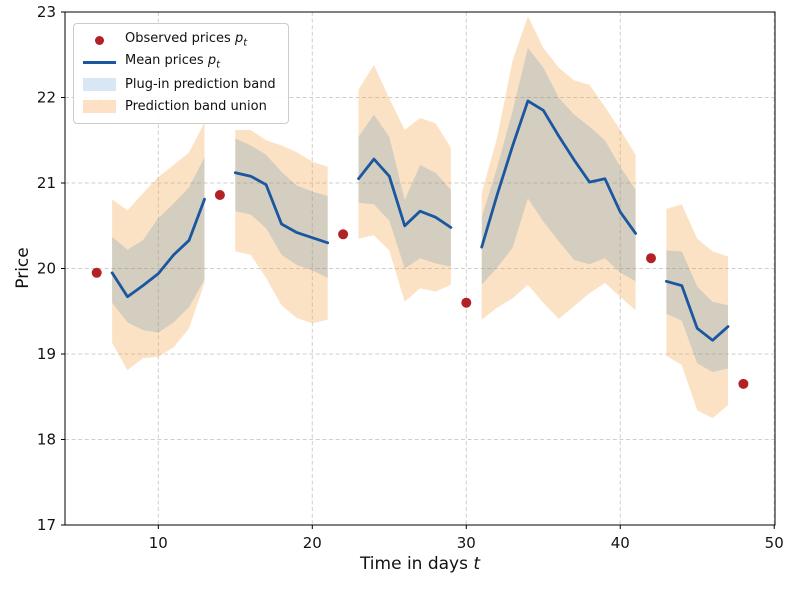 This screenshot has height=589, width=789. Describe the element at coordinates (196, 106) in the screenshot. I see `legend-label-band-union: Prediction band union` at that location.